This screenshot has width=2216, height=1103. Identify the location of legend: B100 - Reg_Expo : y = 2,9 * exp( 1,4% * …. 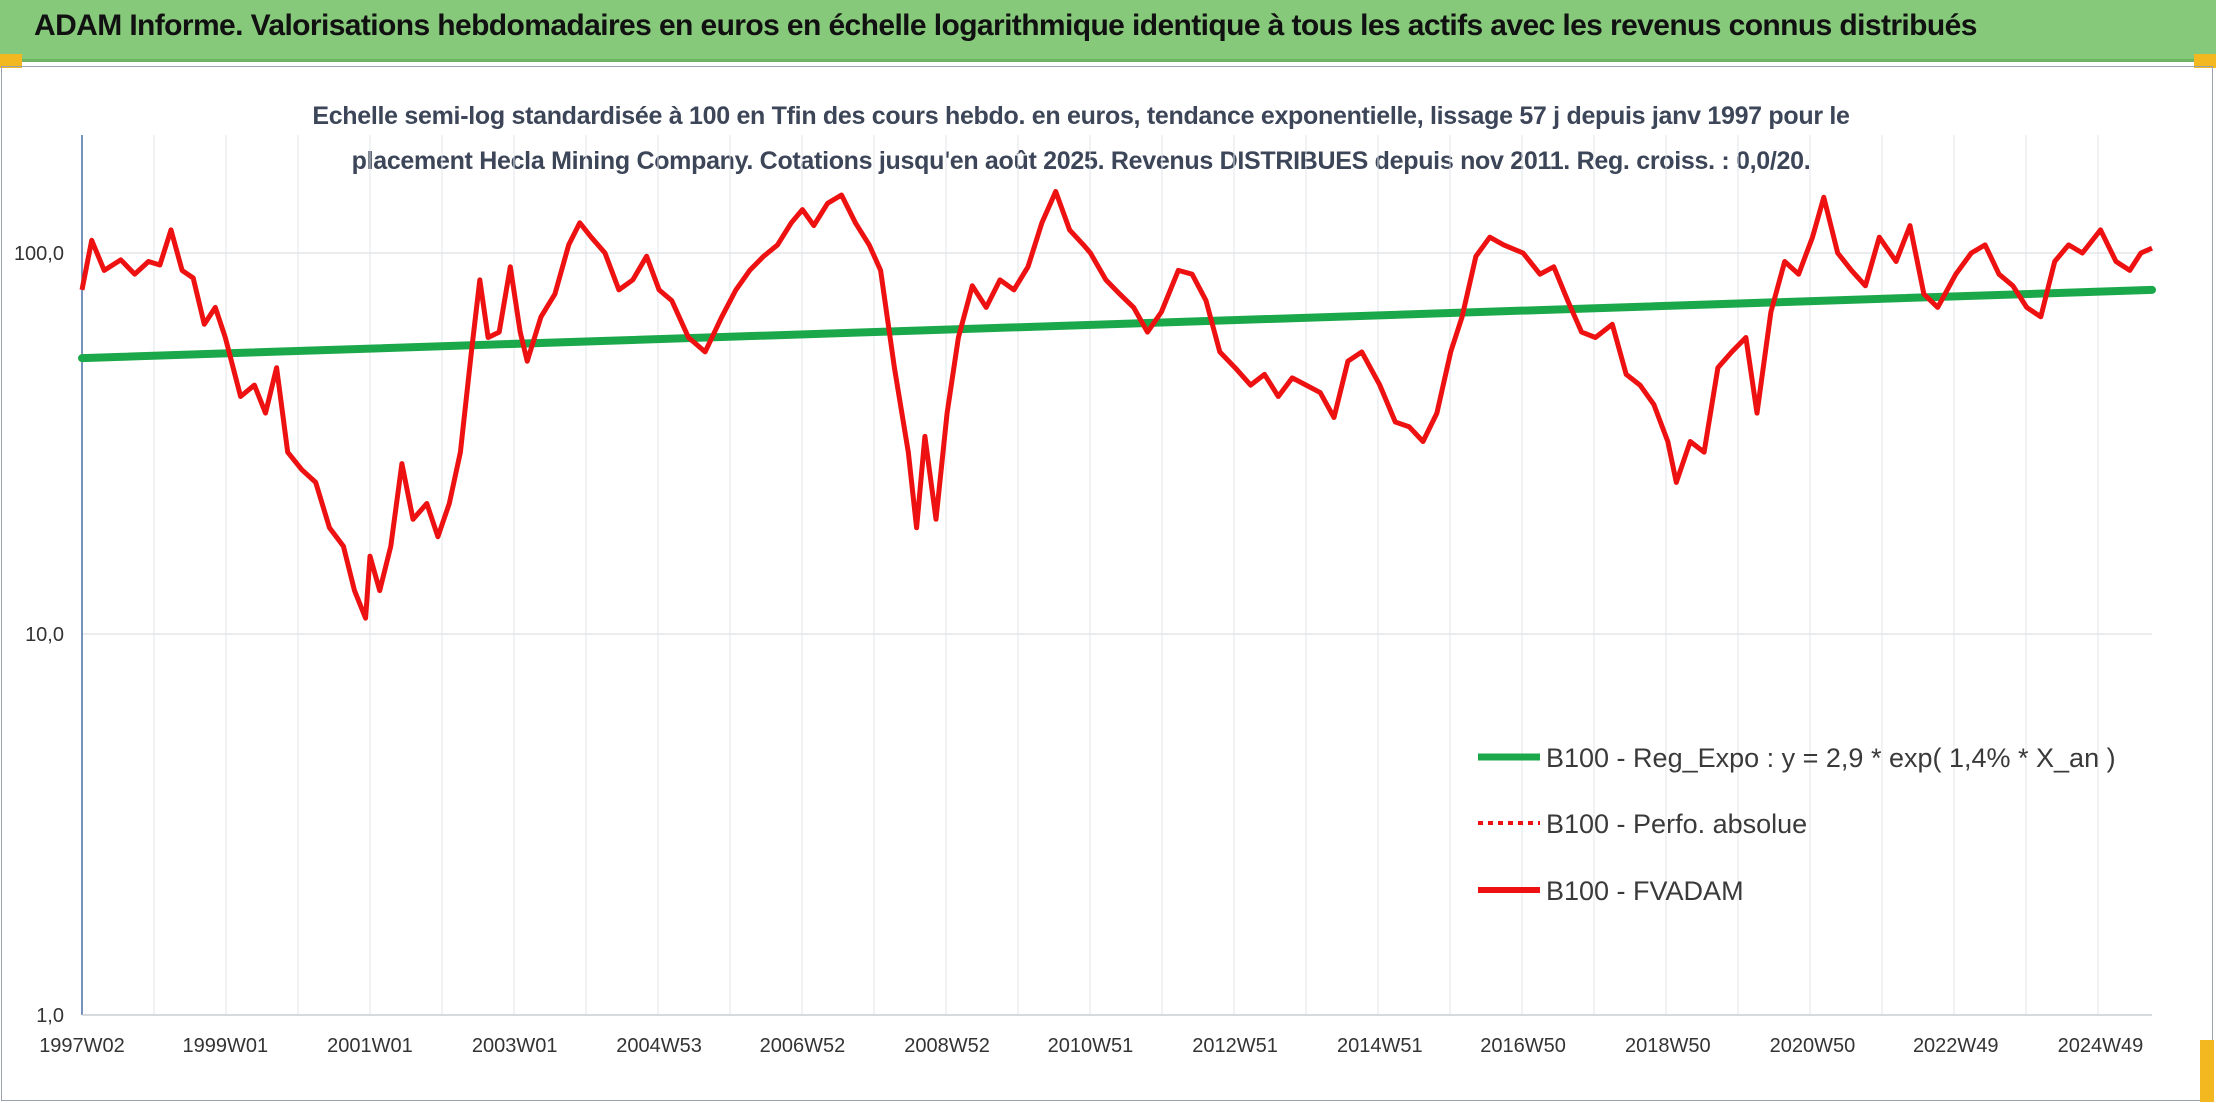
(1797, 824).